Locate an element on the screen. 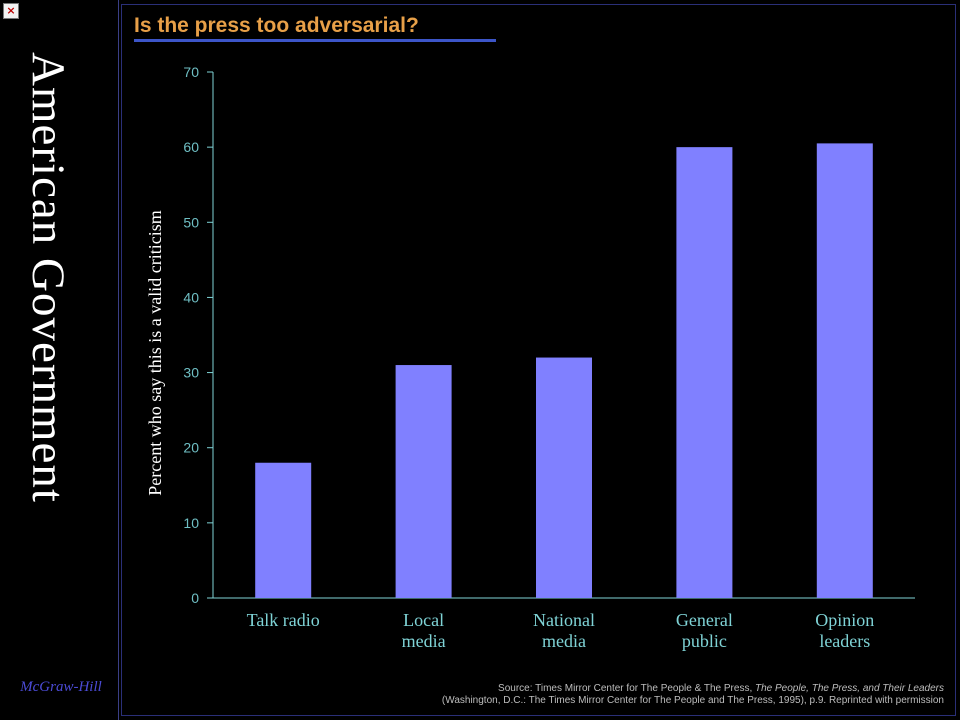 The image size is (960, 720). y-tick-label: 10 is located at coordinates (191, 523).